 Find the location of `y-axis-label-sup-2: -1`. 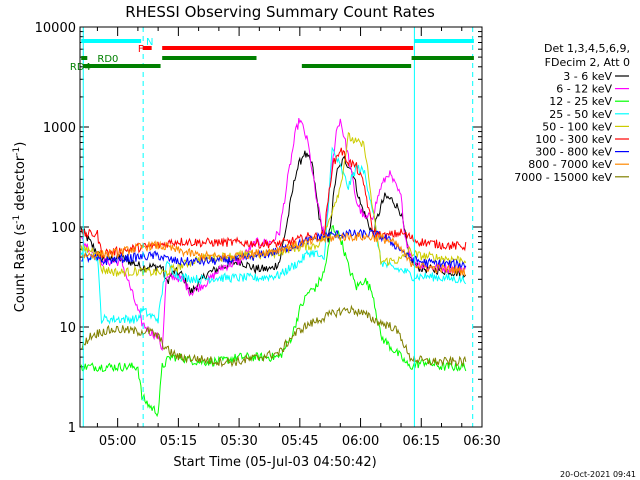

y-axis-label-sup-2: -1 is located at coordinates (17, 151).